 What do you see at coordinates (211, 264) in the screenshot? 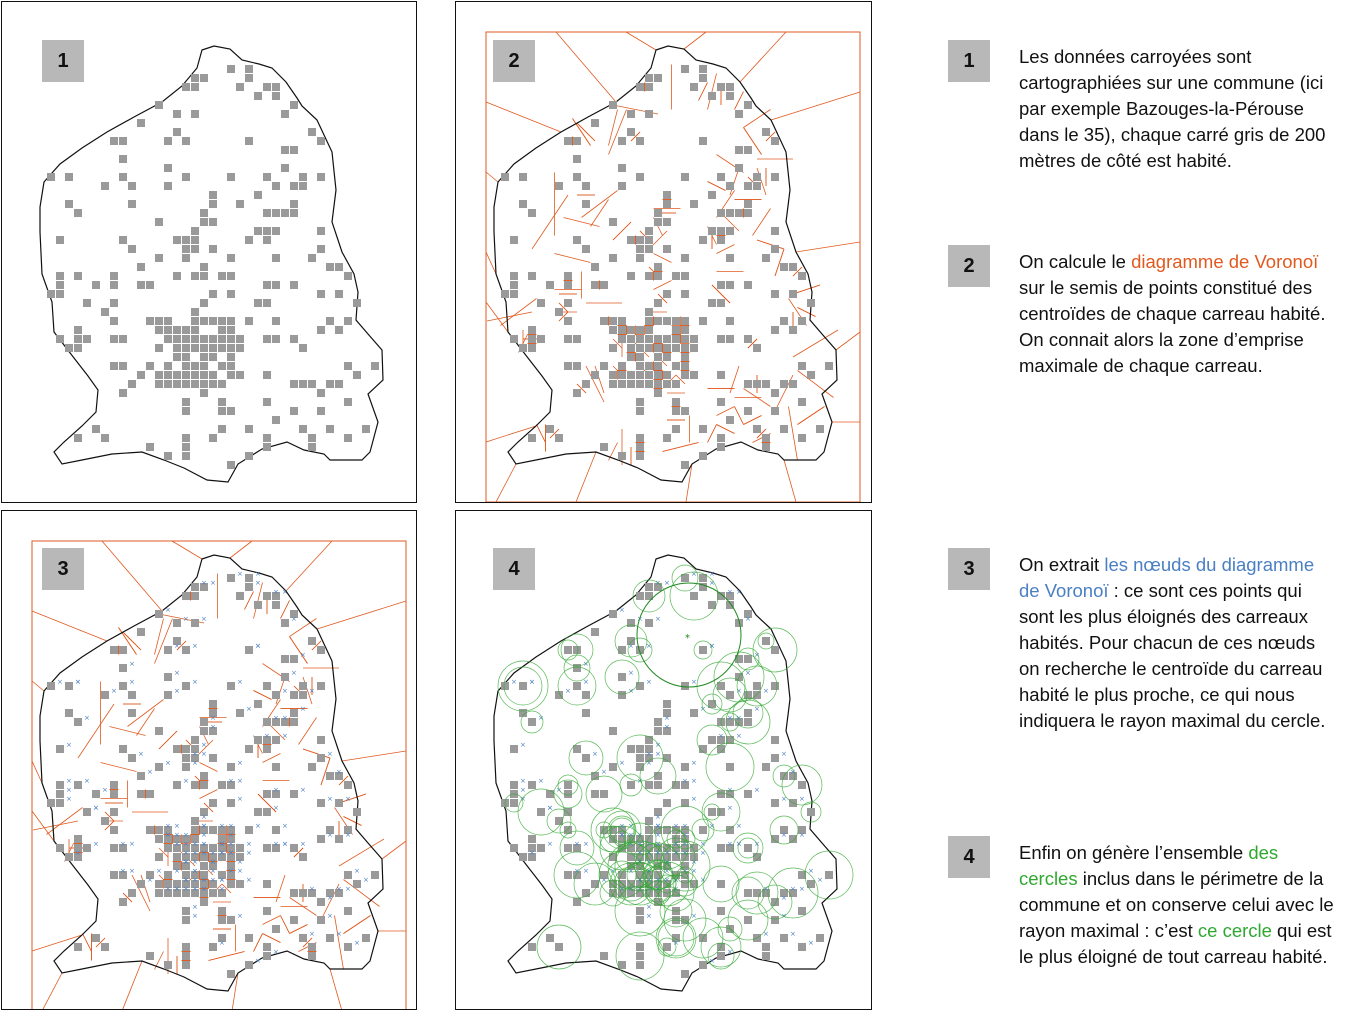
I see `map-1-canvas` at bounding box center [211, 264].